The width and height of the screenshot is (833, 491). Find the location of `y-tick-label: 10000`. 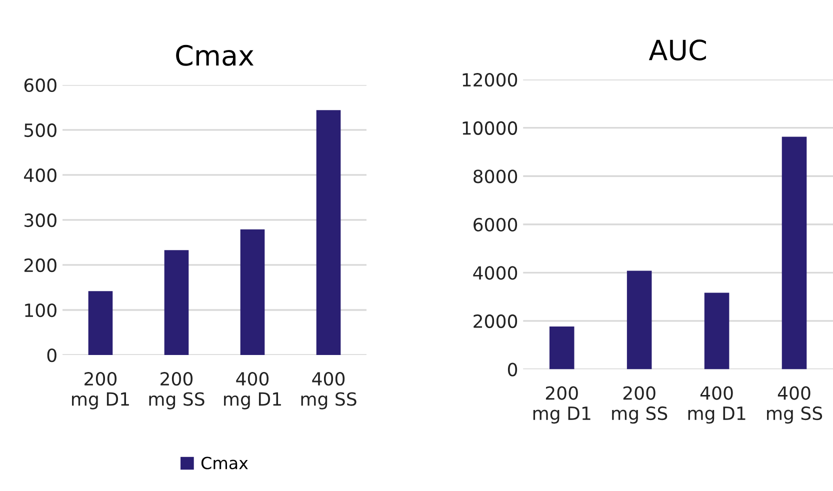

y-tick-label: 10000 is located at coordinates (490, 128).